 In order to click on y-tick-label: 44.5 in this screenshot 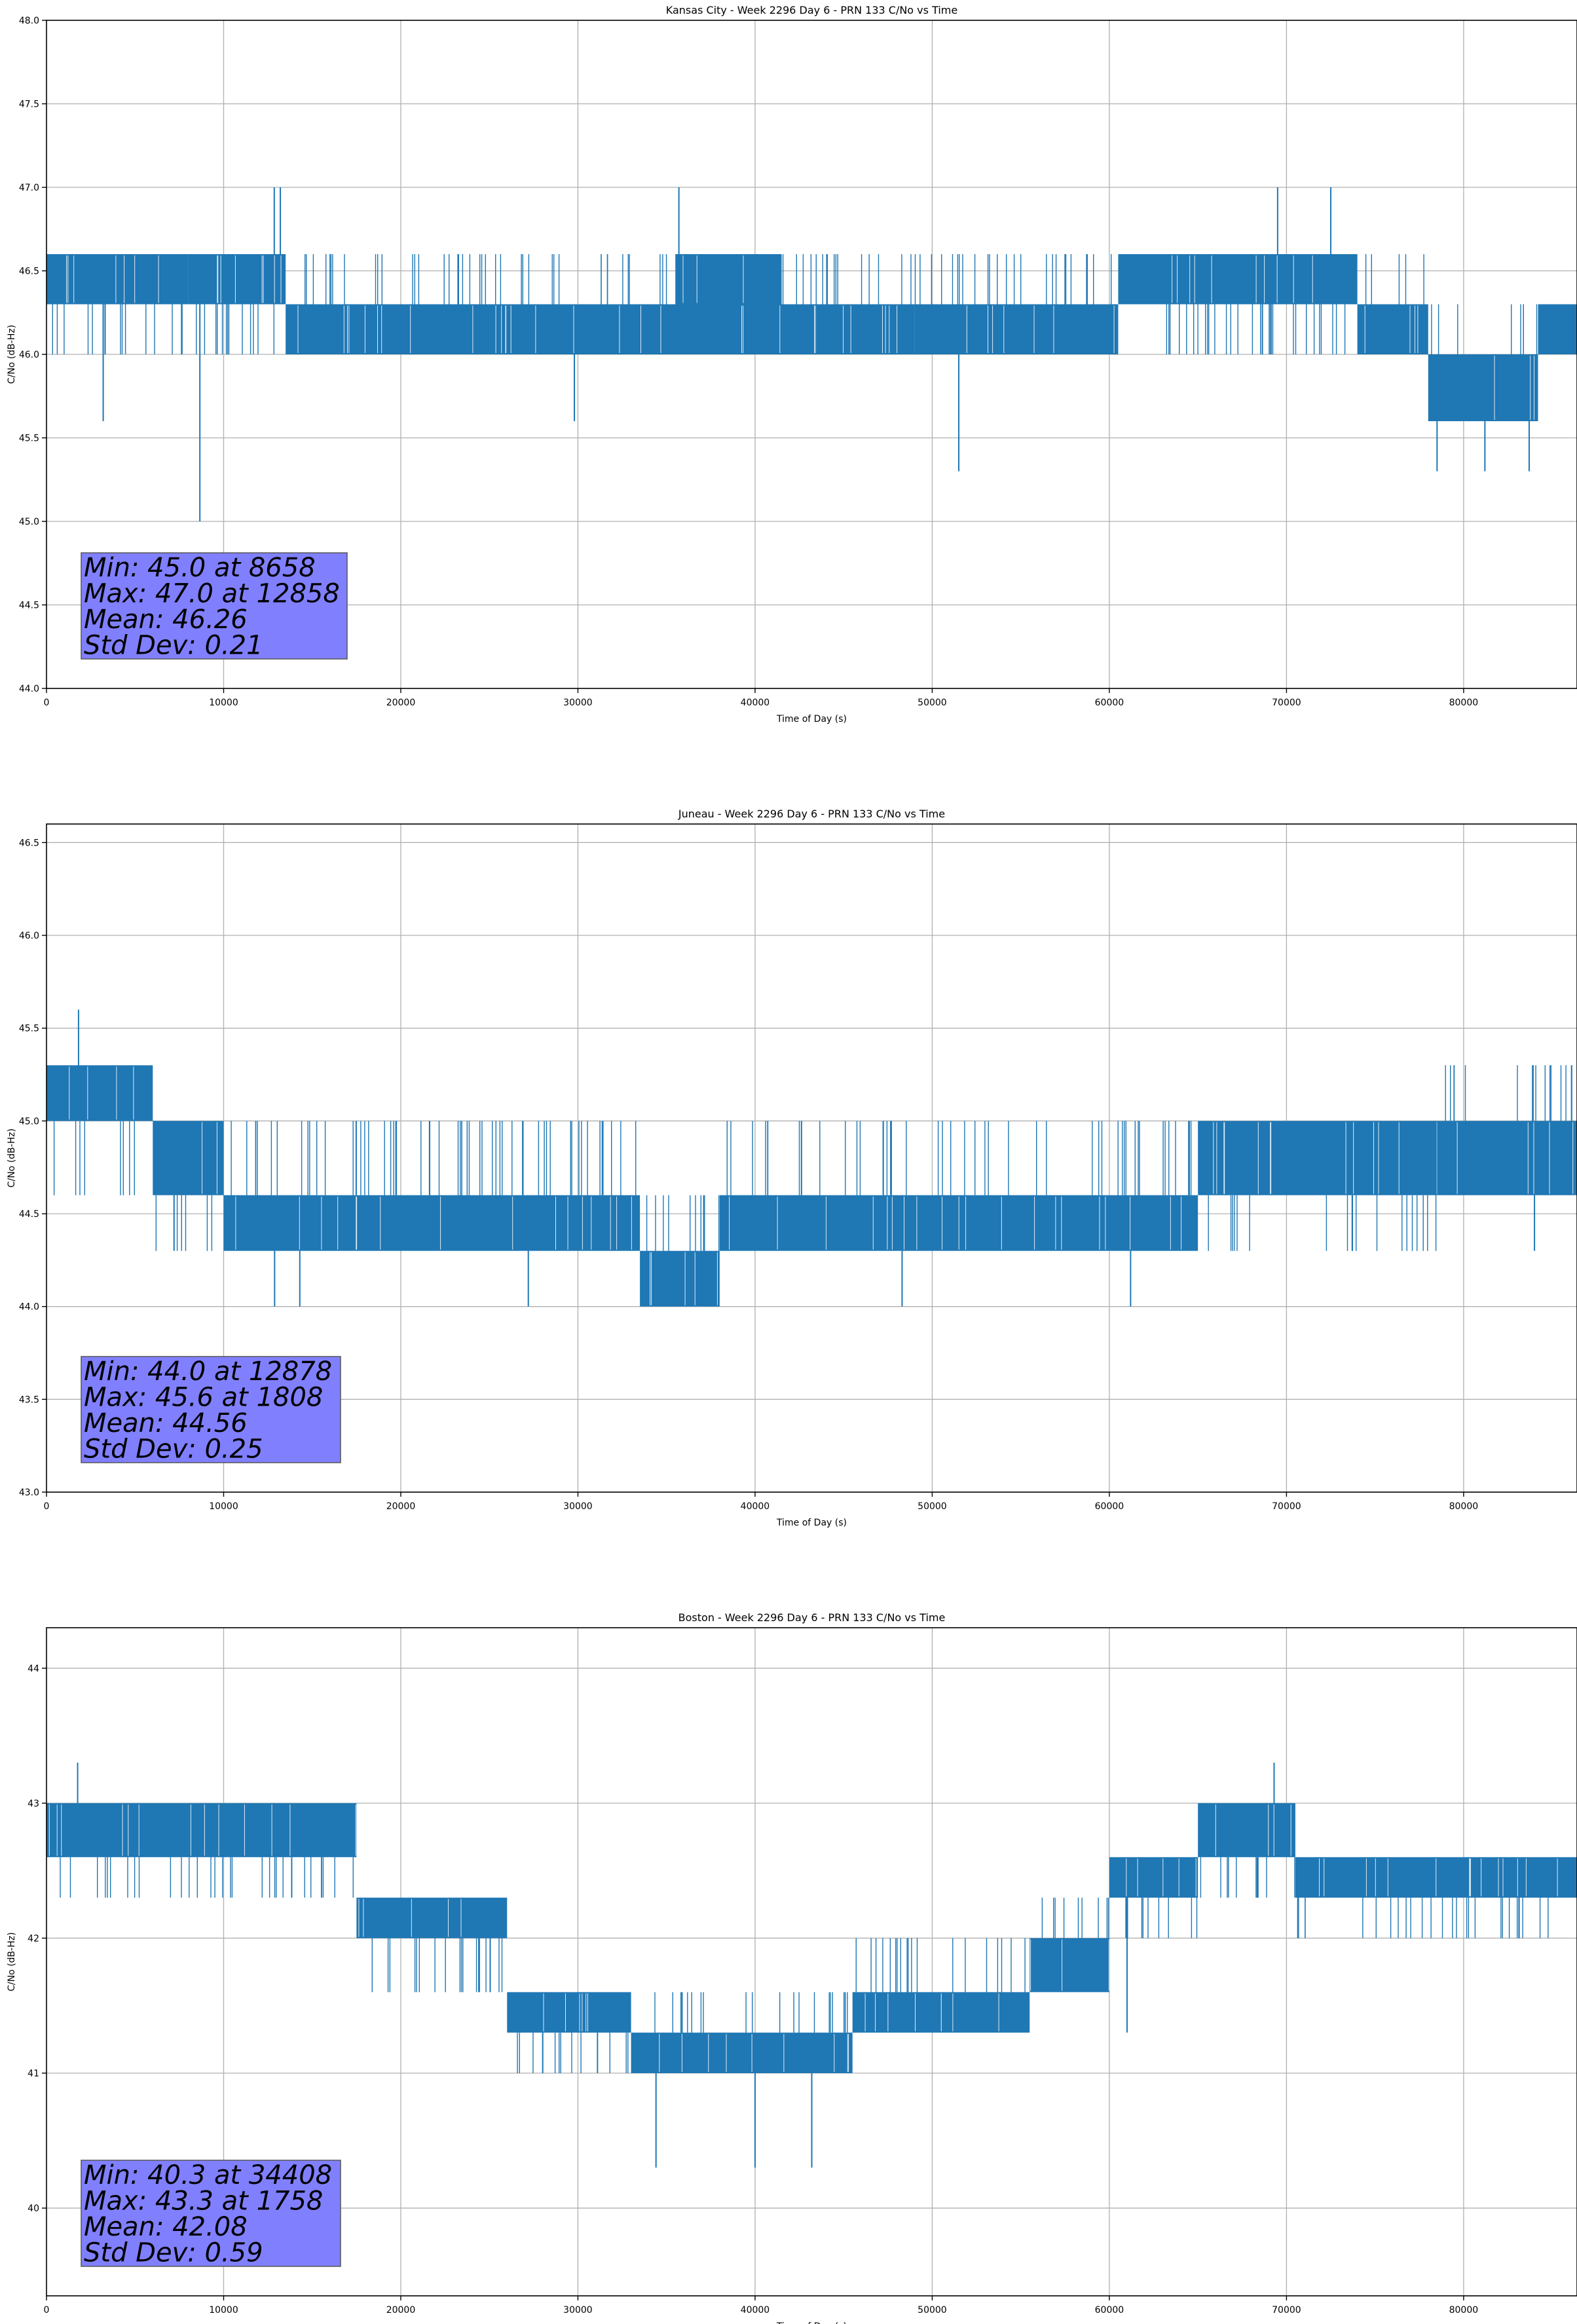, I will do `click(29, 1214)`.